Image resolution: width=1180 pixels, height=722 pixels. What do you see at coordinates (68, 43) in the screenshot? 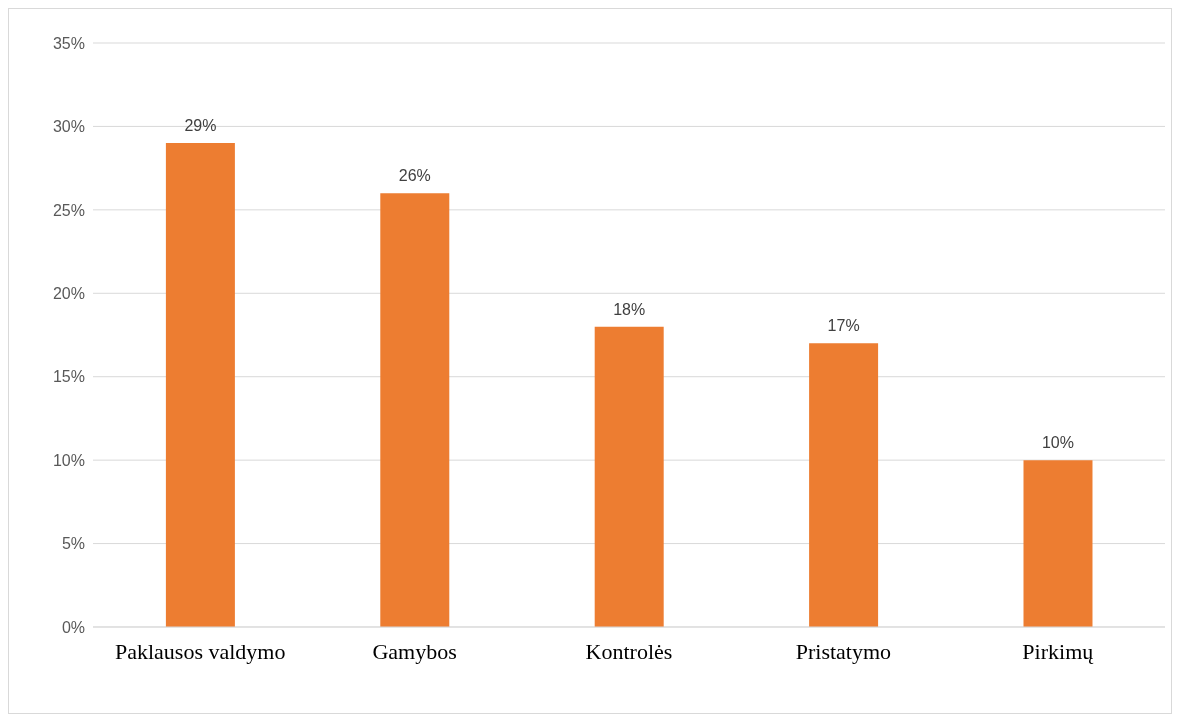
I see `y-tick-label: 35%` at bounding box center [68, 43].